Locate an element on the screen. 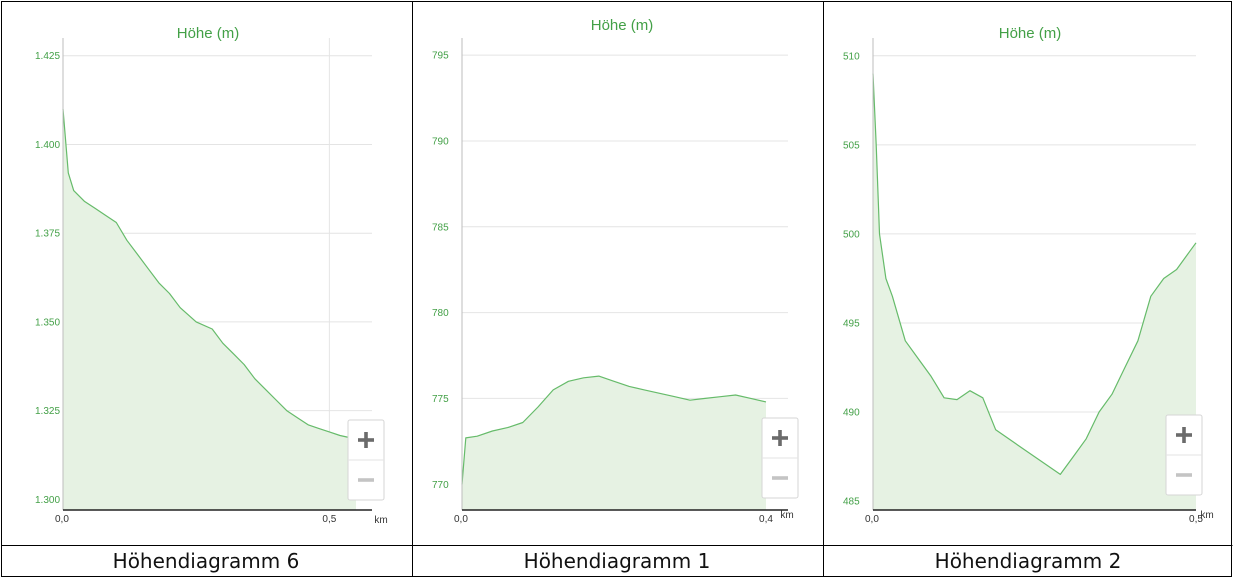  y-tick-label: 785 is located at coordinates (440, 227).